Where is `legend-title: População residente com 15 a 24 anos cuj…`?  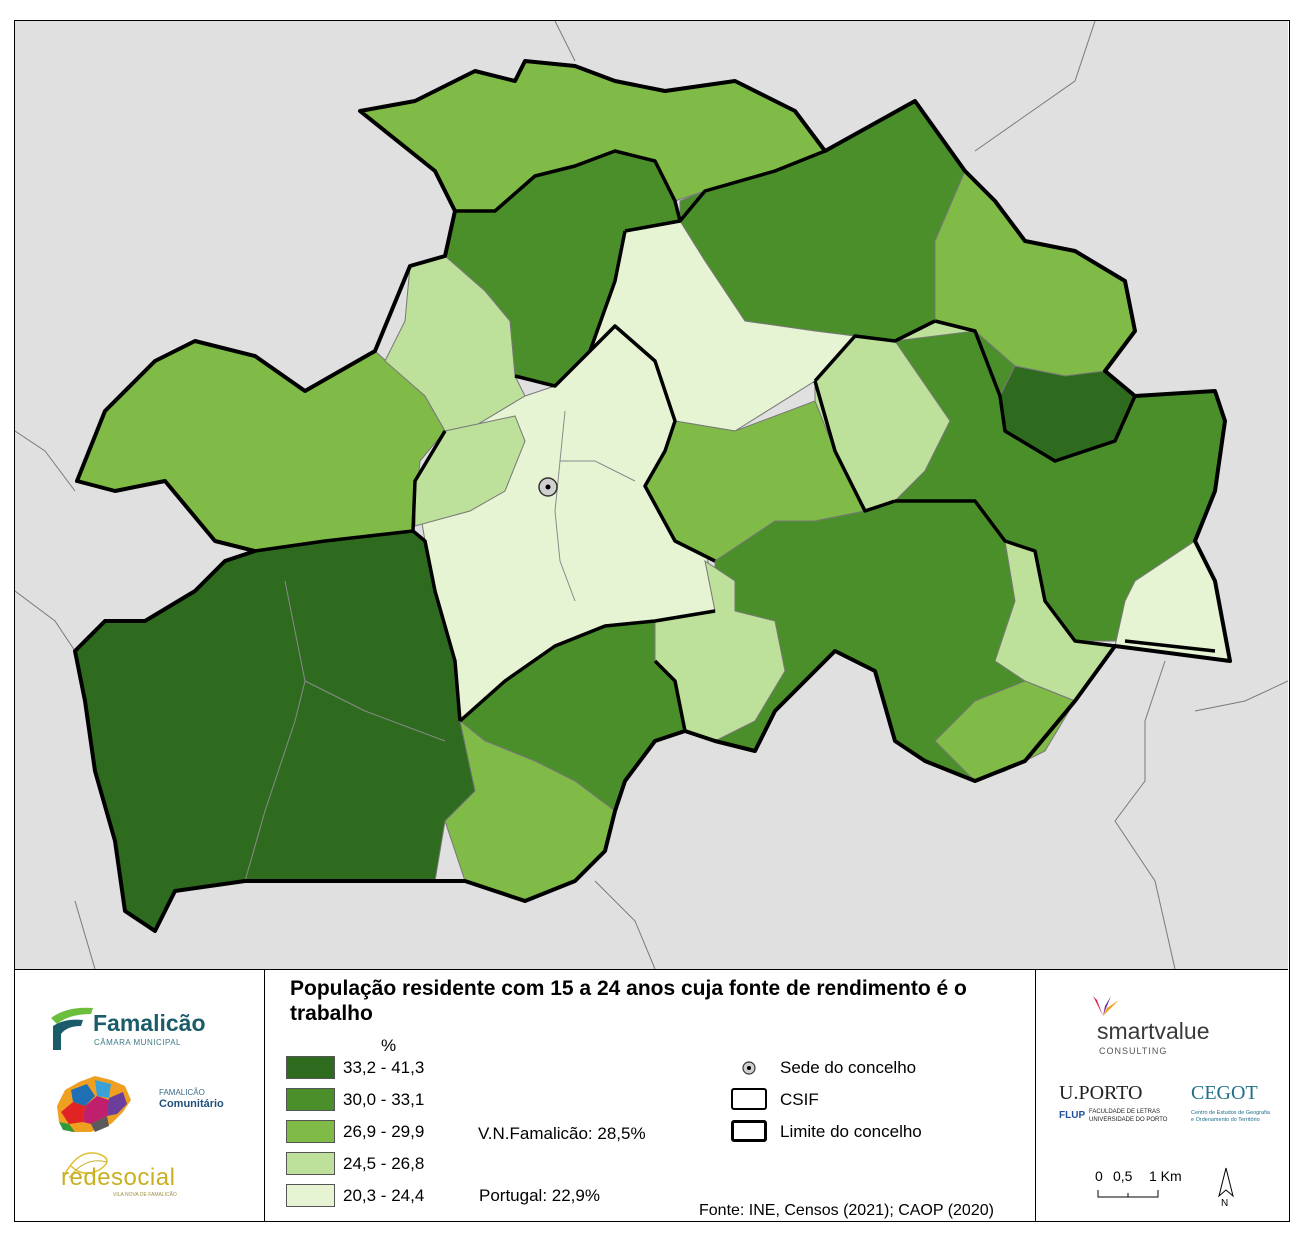 legend-title: População residente com 15 a 24 anos cuj… is located at coordinates (628, 1001).